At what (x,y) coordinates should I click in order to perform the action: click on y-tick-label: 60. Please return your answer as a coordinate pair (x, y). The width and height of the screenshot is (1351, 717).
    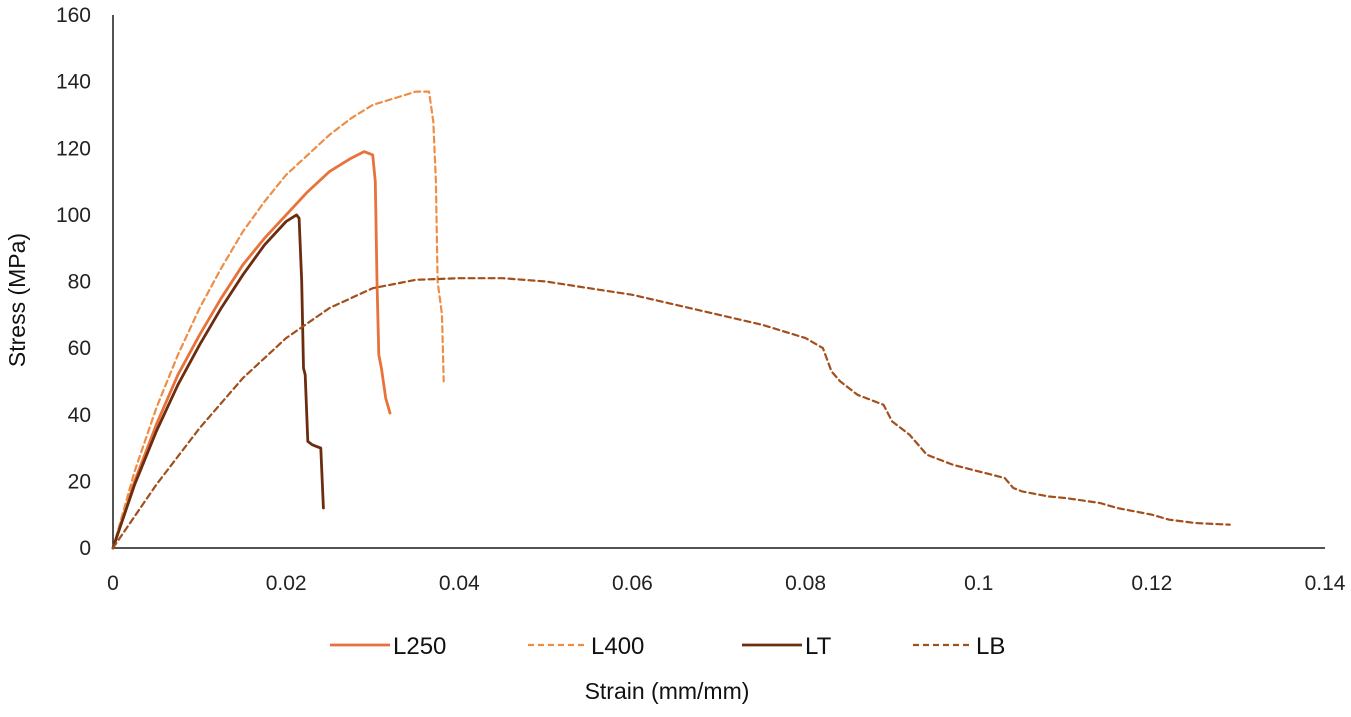
    Looking at the image, I should click on (79, 348).